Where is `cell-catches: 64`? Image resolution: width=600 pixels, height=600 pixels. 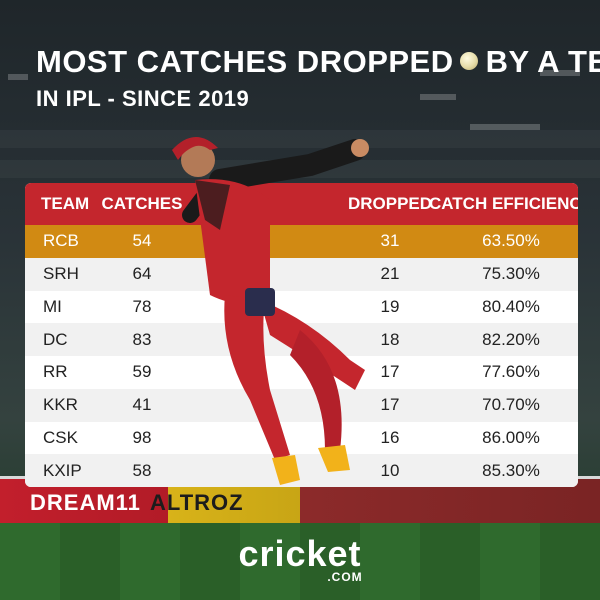 cell-catches: 64 is located at coordinates (142, 274).